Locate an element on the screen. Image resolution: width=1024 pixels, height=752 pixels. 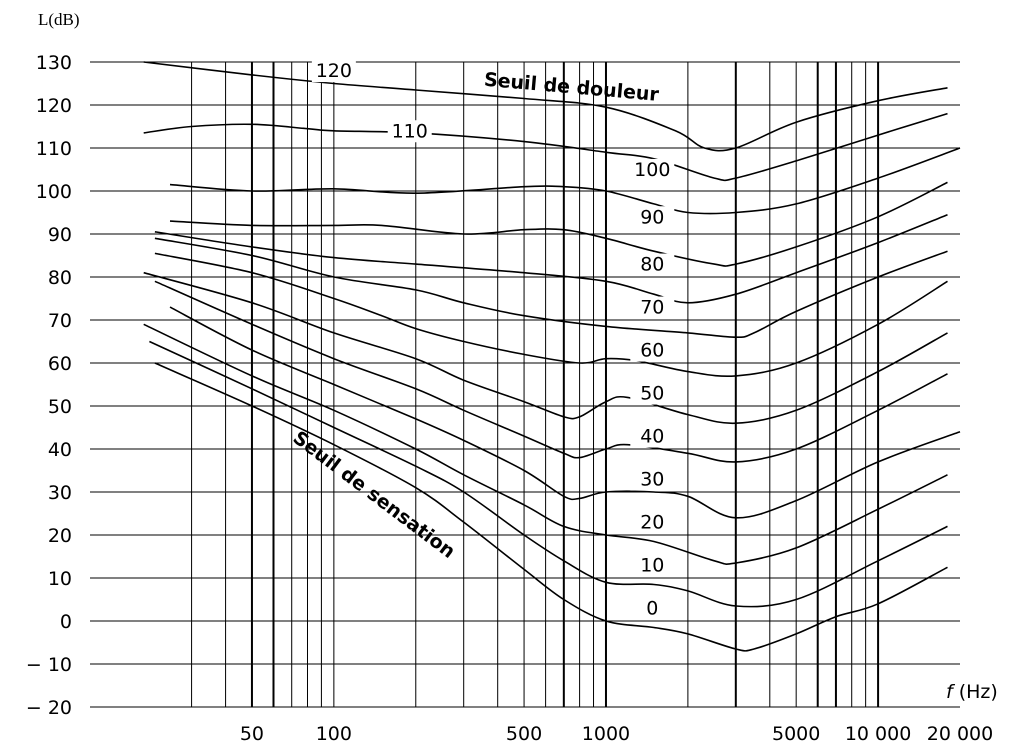
x-tick-label: 1000 is located at coordinates (606, 734).